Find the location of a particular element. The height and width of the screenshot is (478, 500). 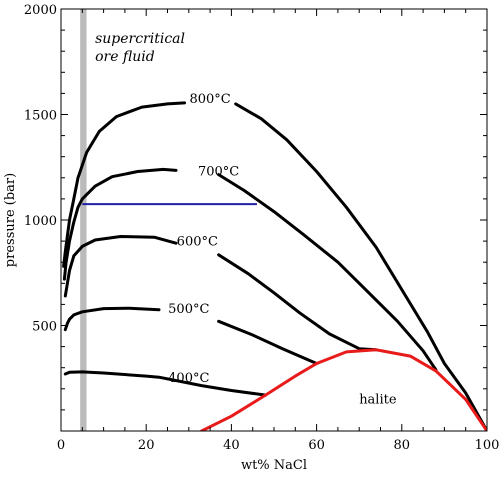

y-tick-label: 1500 is located at coordinates (40, 116).